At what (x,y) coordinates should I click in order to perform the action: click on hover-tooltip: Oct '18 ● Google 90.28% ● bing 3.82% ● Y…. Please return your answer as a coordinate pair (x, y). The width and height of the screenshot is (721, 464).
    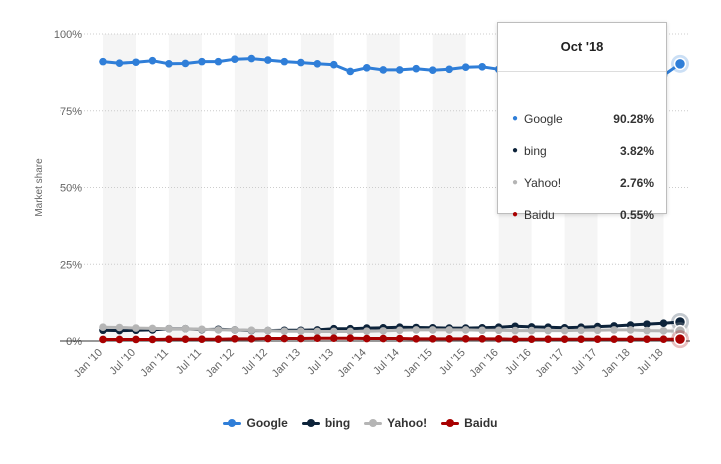
    Looking at the image, I should click on (582, 122).